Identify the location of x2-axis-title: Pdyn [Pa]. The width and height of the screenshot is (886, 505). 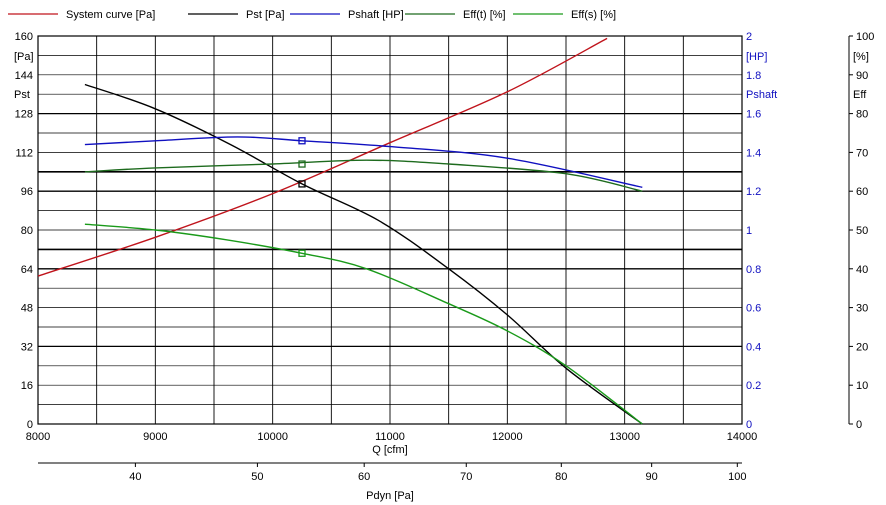
(390, 496).